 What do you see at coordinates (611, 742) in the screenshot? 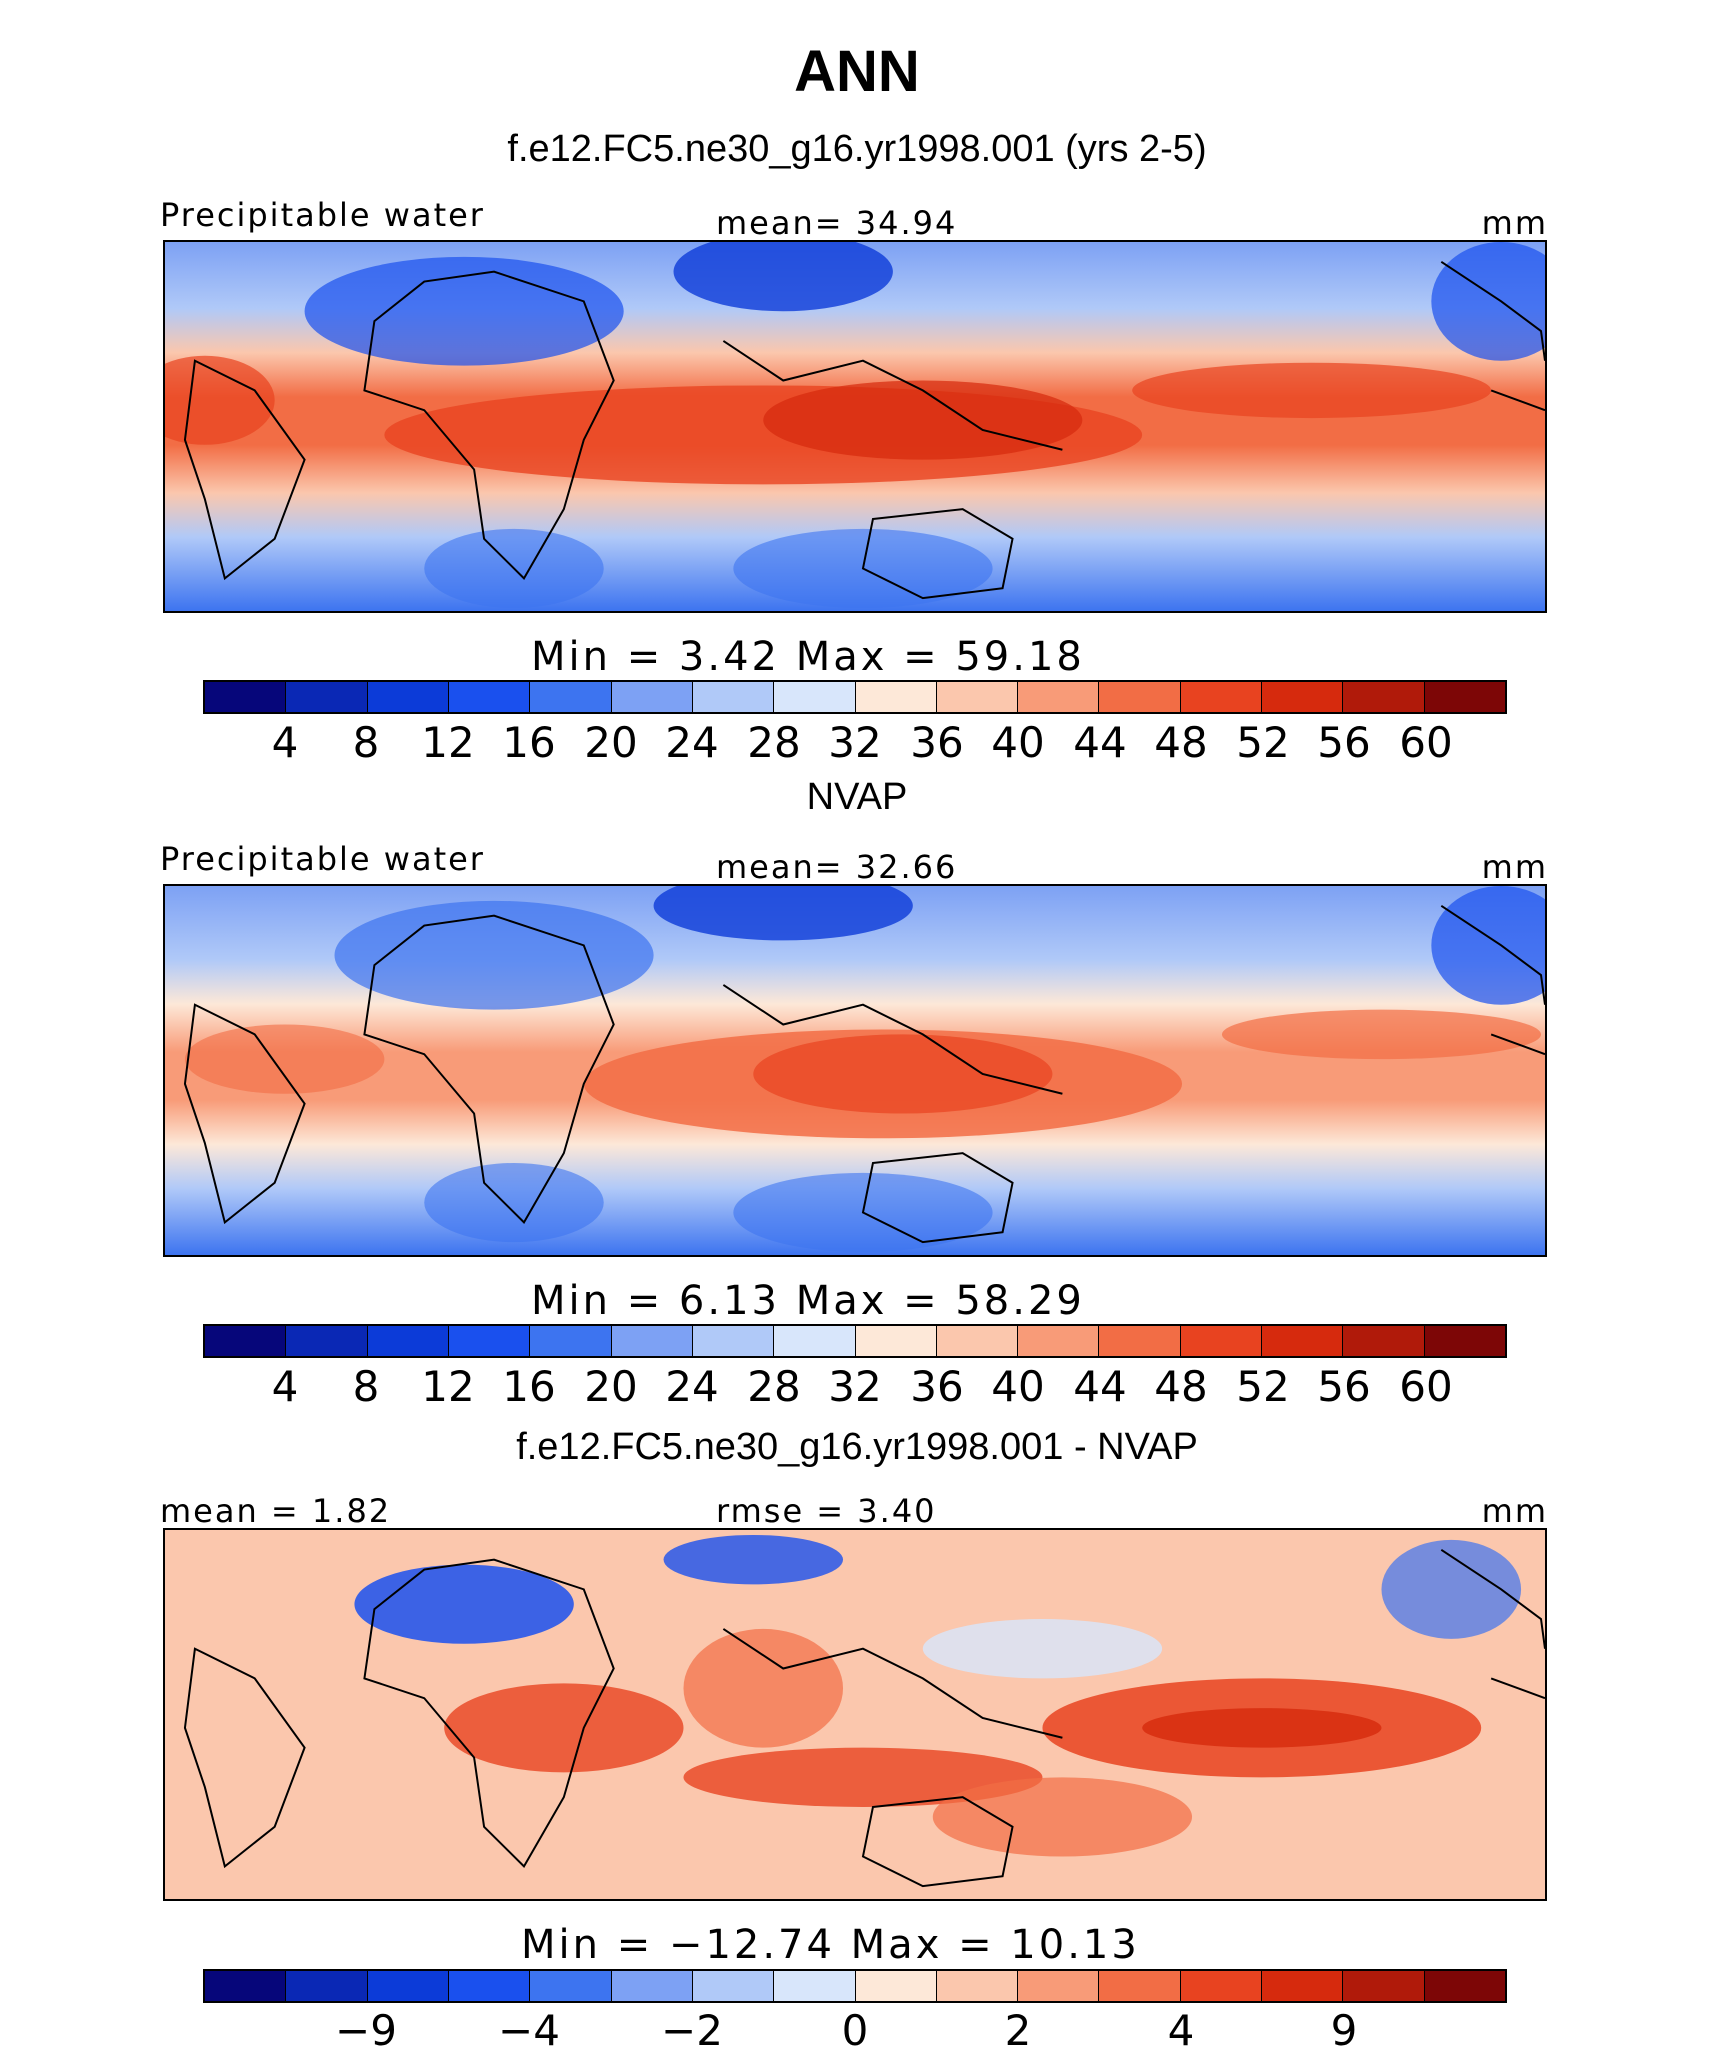
I see `cbar1-tick-label: 20` at bounding box center [611, 742].